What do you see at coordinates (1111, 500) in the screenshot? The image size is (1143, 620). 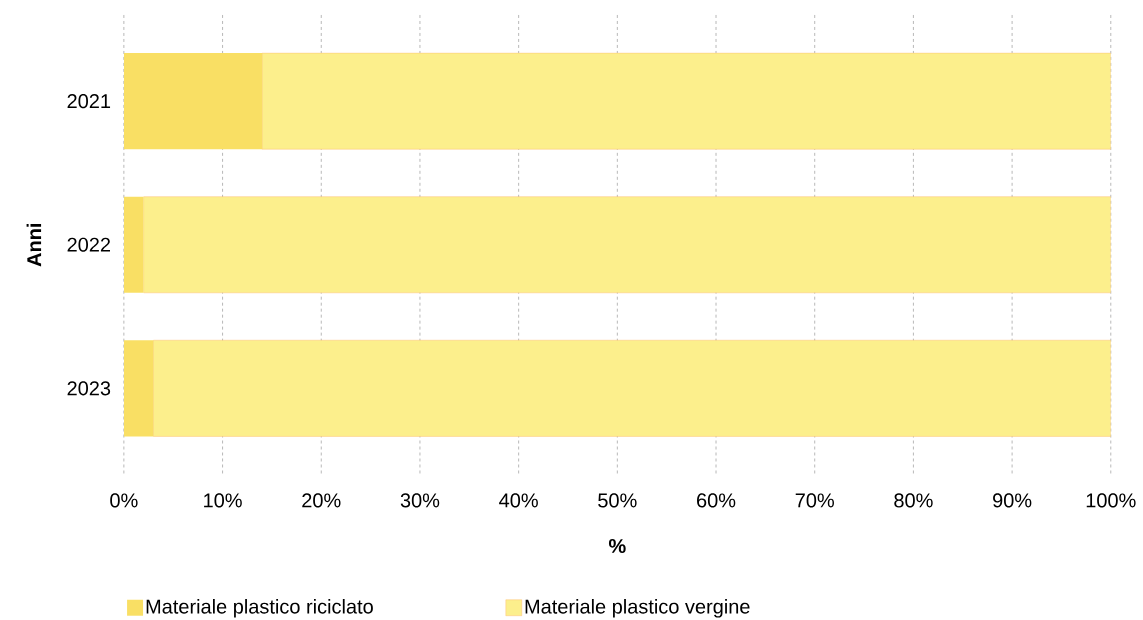 I see `x-tick-label: 100%` at bounding box center [1111, 500].